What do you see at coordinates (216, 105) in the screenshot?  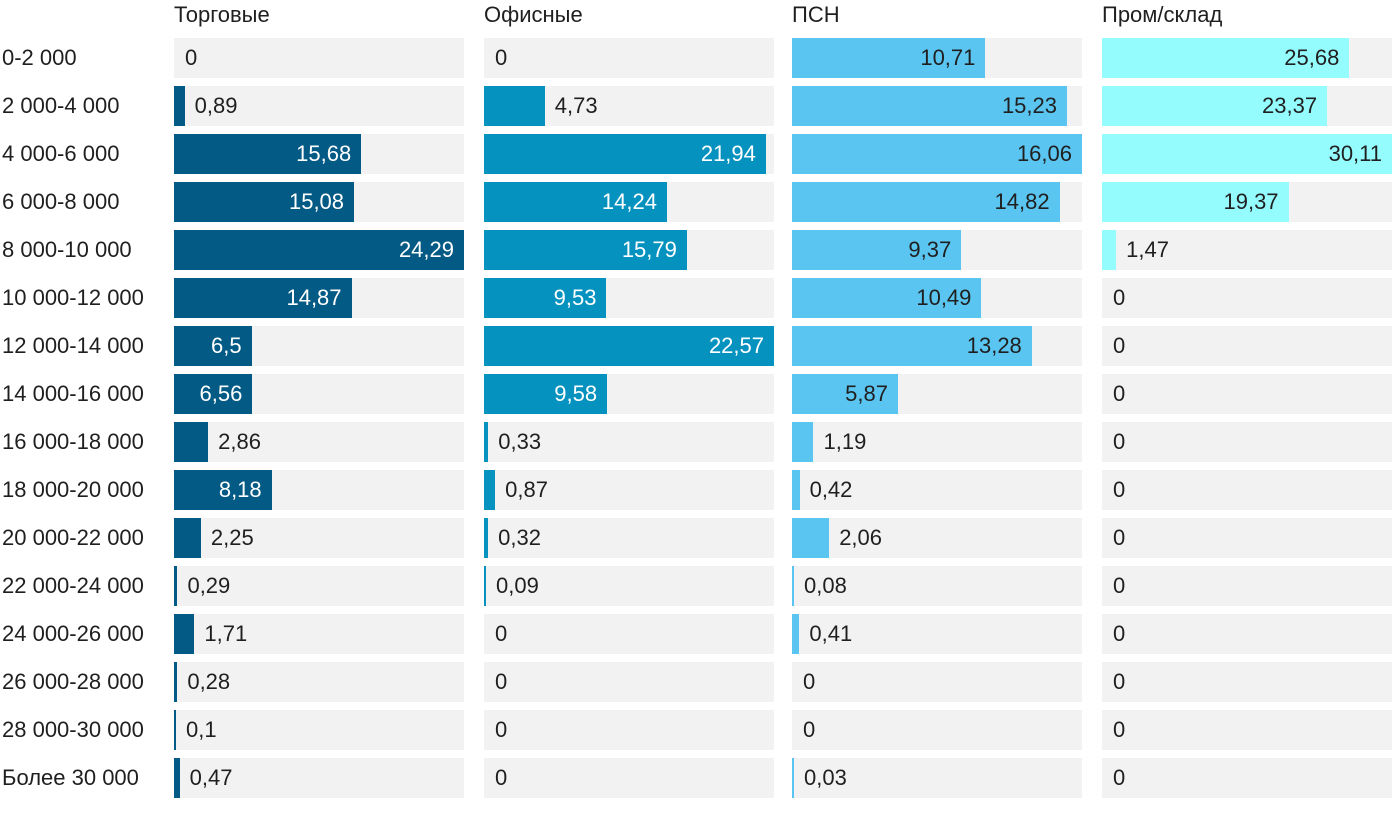 I see `data-label: 0,89` at bounding box center [216, 105].